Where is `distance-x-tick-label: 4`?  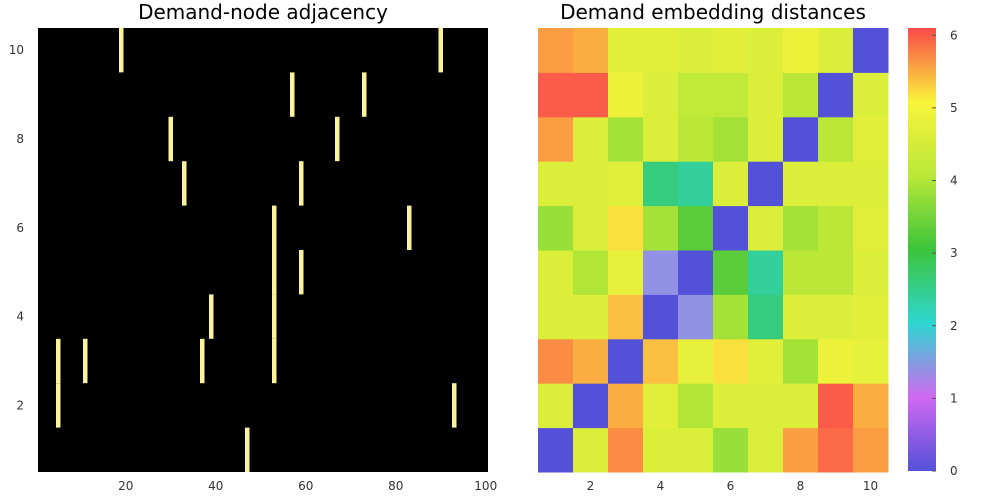
distance-x-tick-label: 4 is located at coordinates (661, 486).